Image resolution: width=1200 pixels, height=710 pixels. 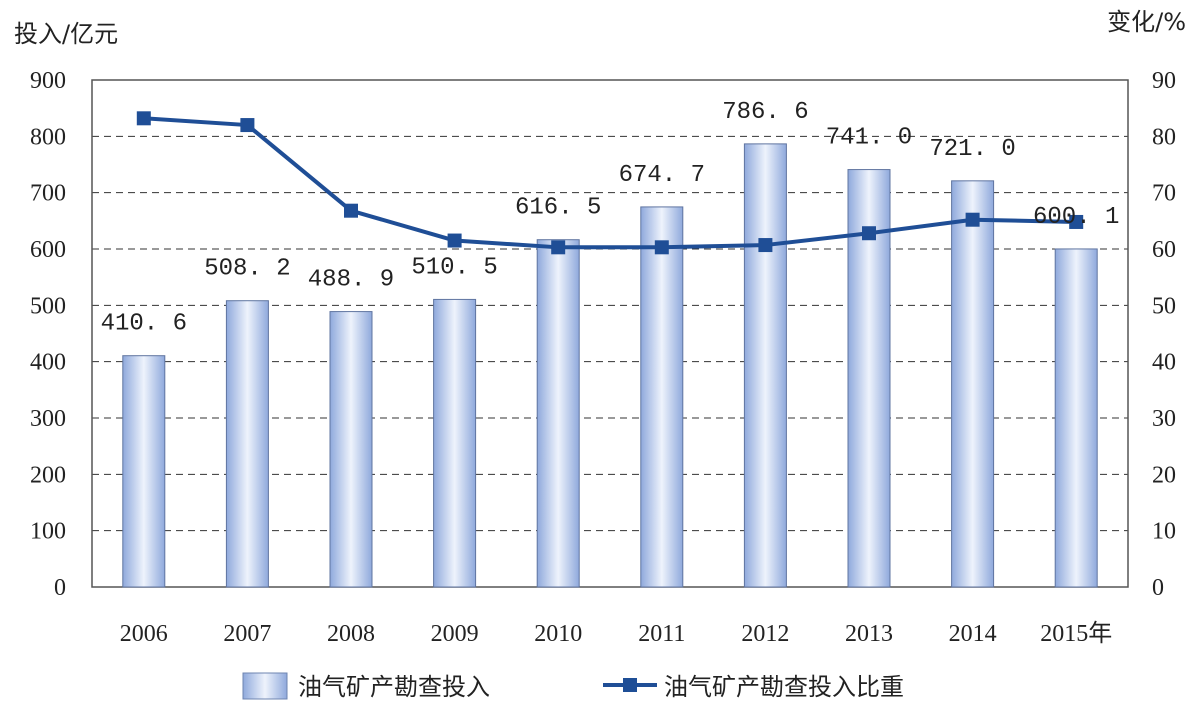 I want to click on x-tick-label: 2008, so click(x=351, y=634).